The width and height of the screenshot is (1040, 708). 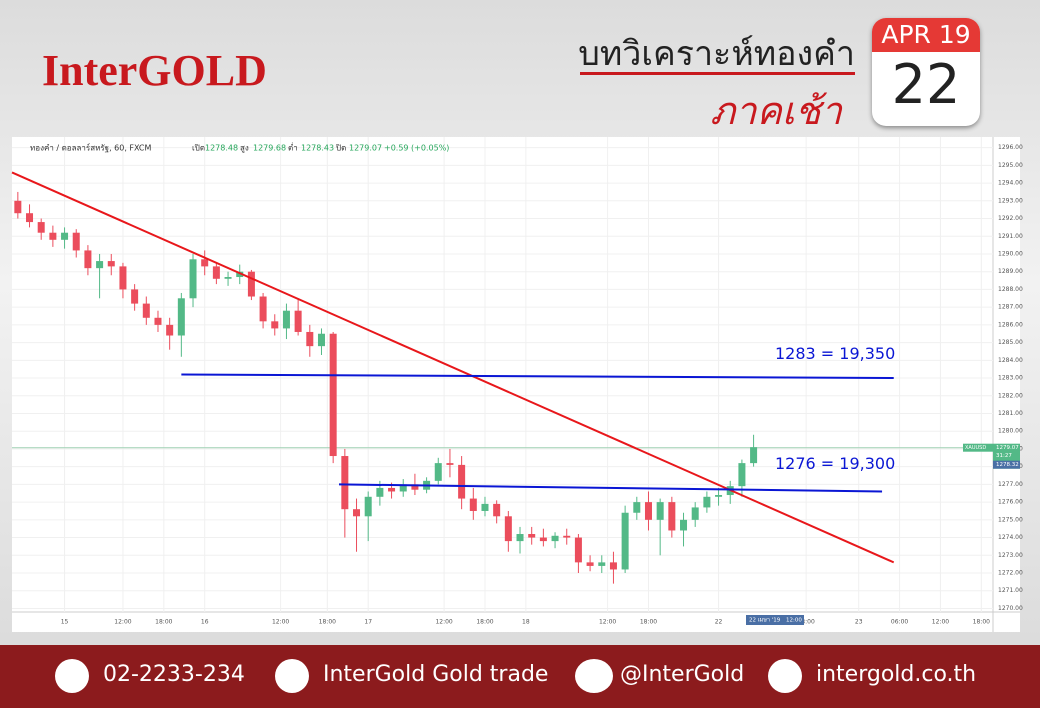 I want to click on y-tick-label: 1281.00, so click(x=1010, y=413).